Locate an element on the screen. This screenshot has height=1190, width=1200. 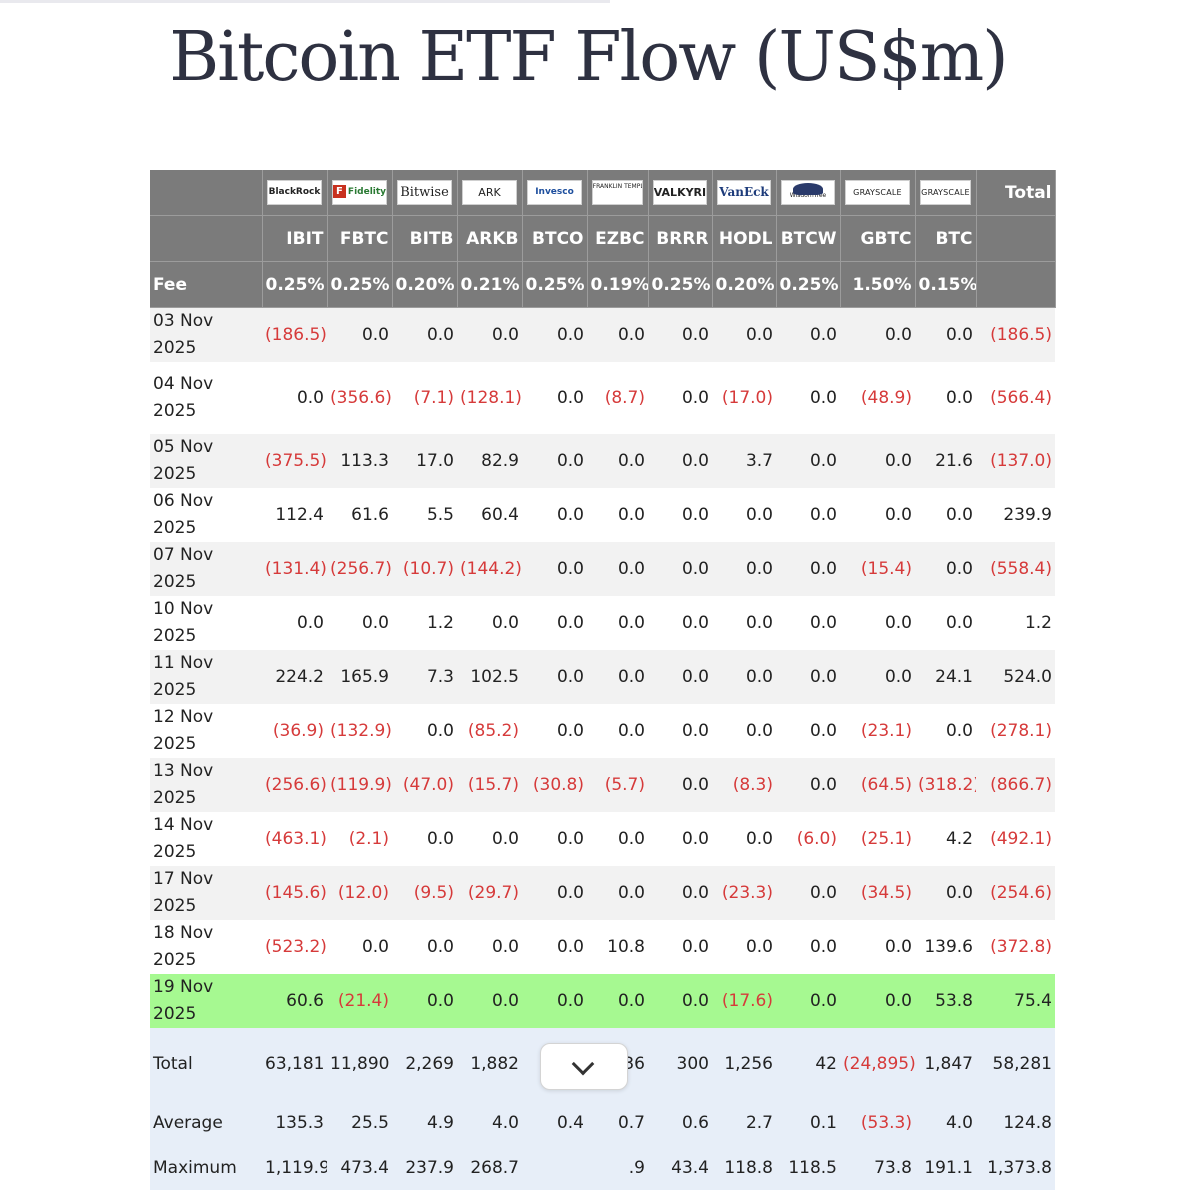
flow-cell: 4.2 is located at coordinates (945, 839).